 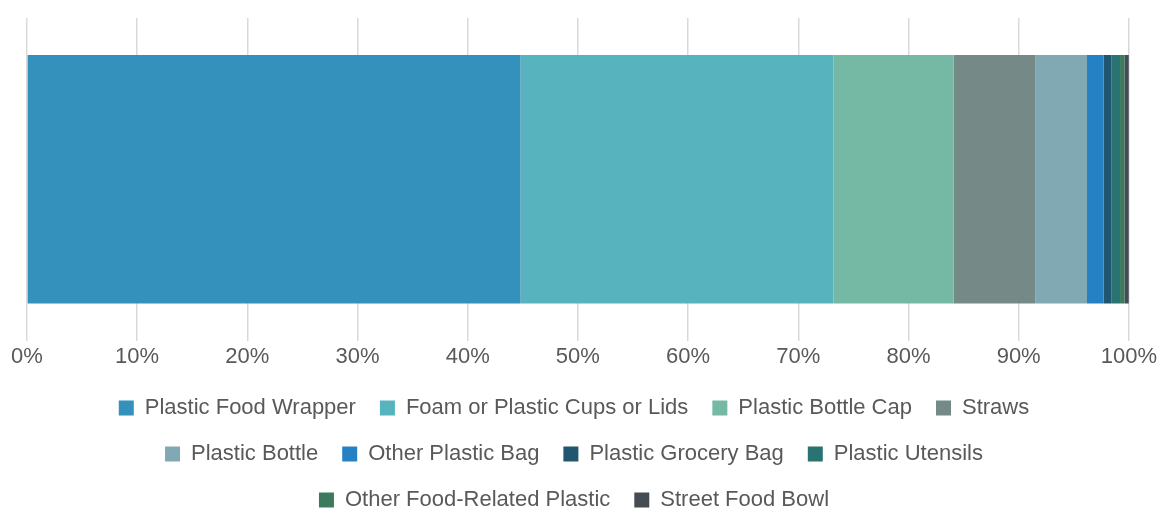 I want to click on x-tick-label: 40%, so click(x=467, y=355).